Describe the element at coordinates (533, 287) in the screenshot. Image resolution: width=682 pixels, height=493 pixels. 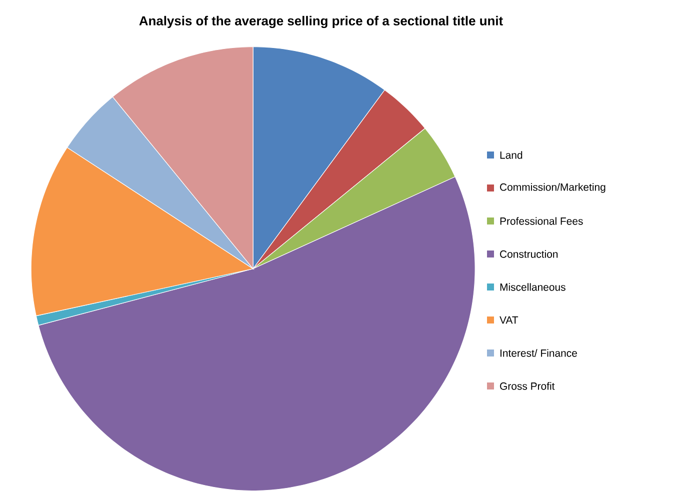
I see `legend-label: Miscellaneous` at that location.